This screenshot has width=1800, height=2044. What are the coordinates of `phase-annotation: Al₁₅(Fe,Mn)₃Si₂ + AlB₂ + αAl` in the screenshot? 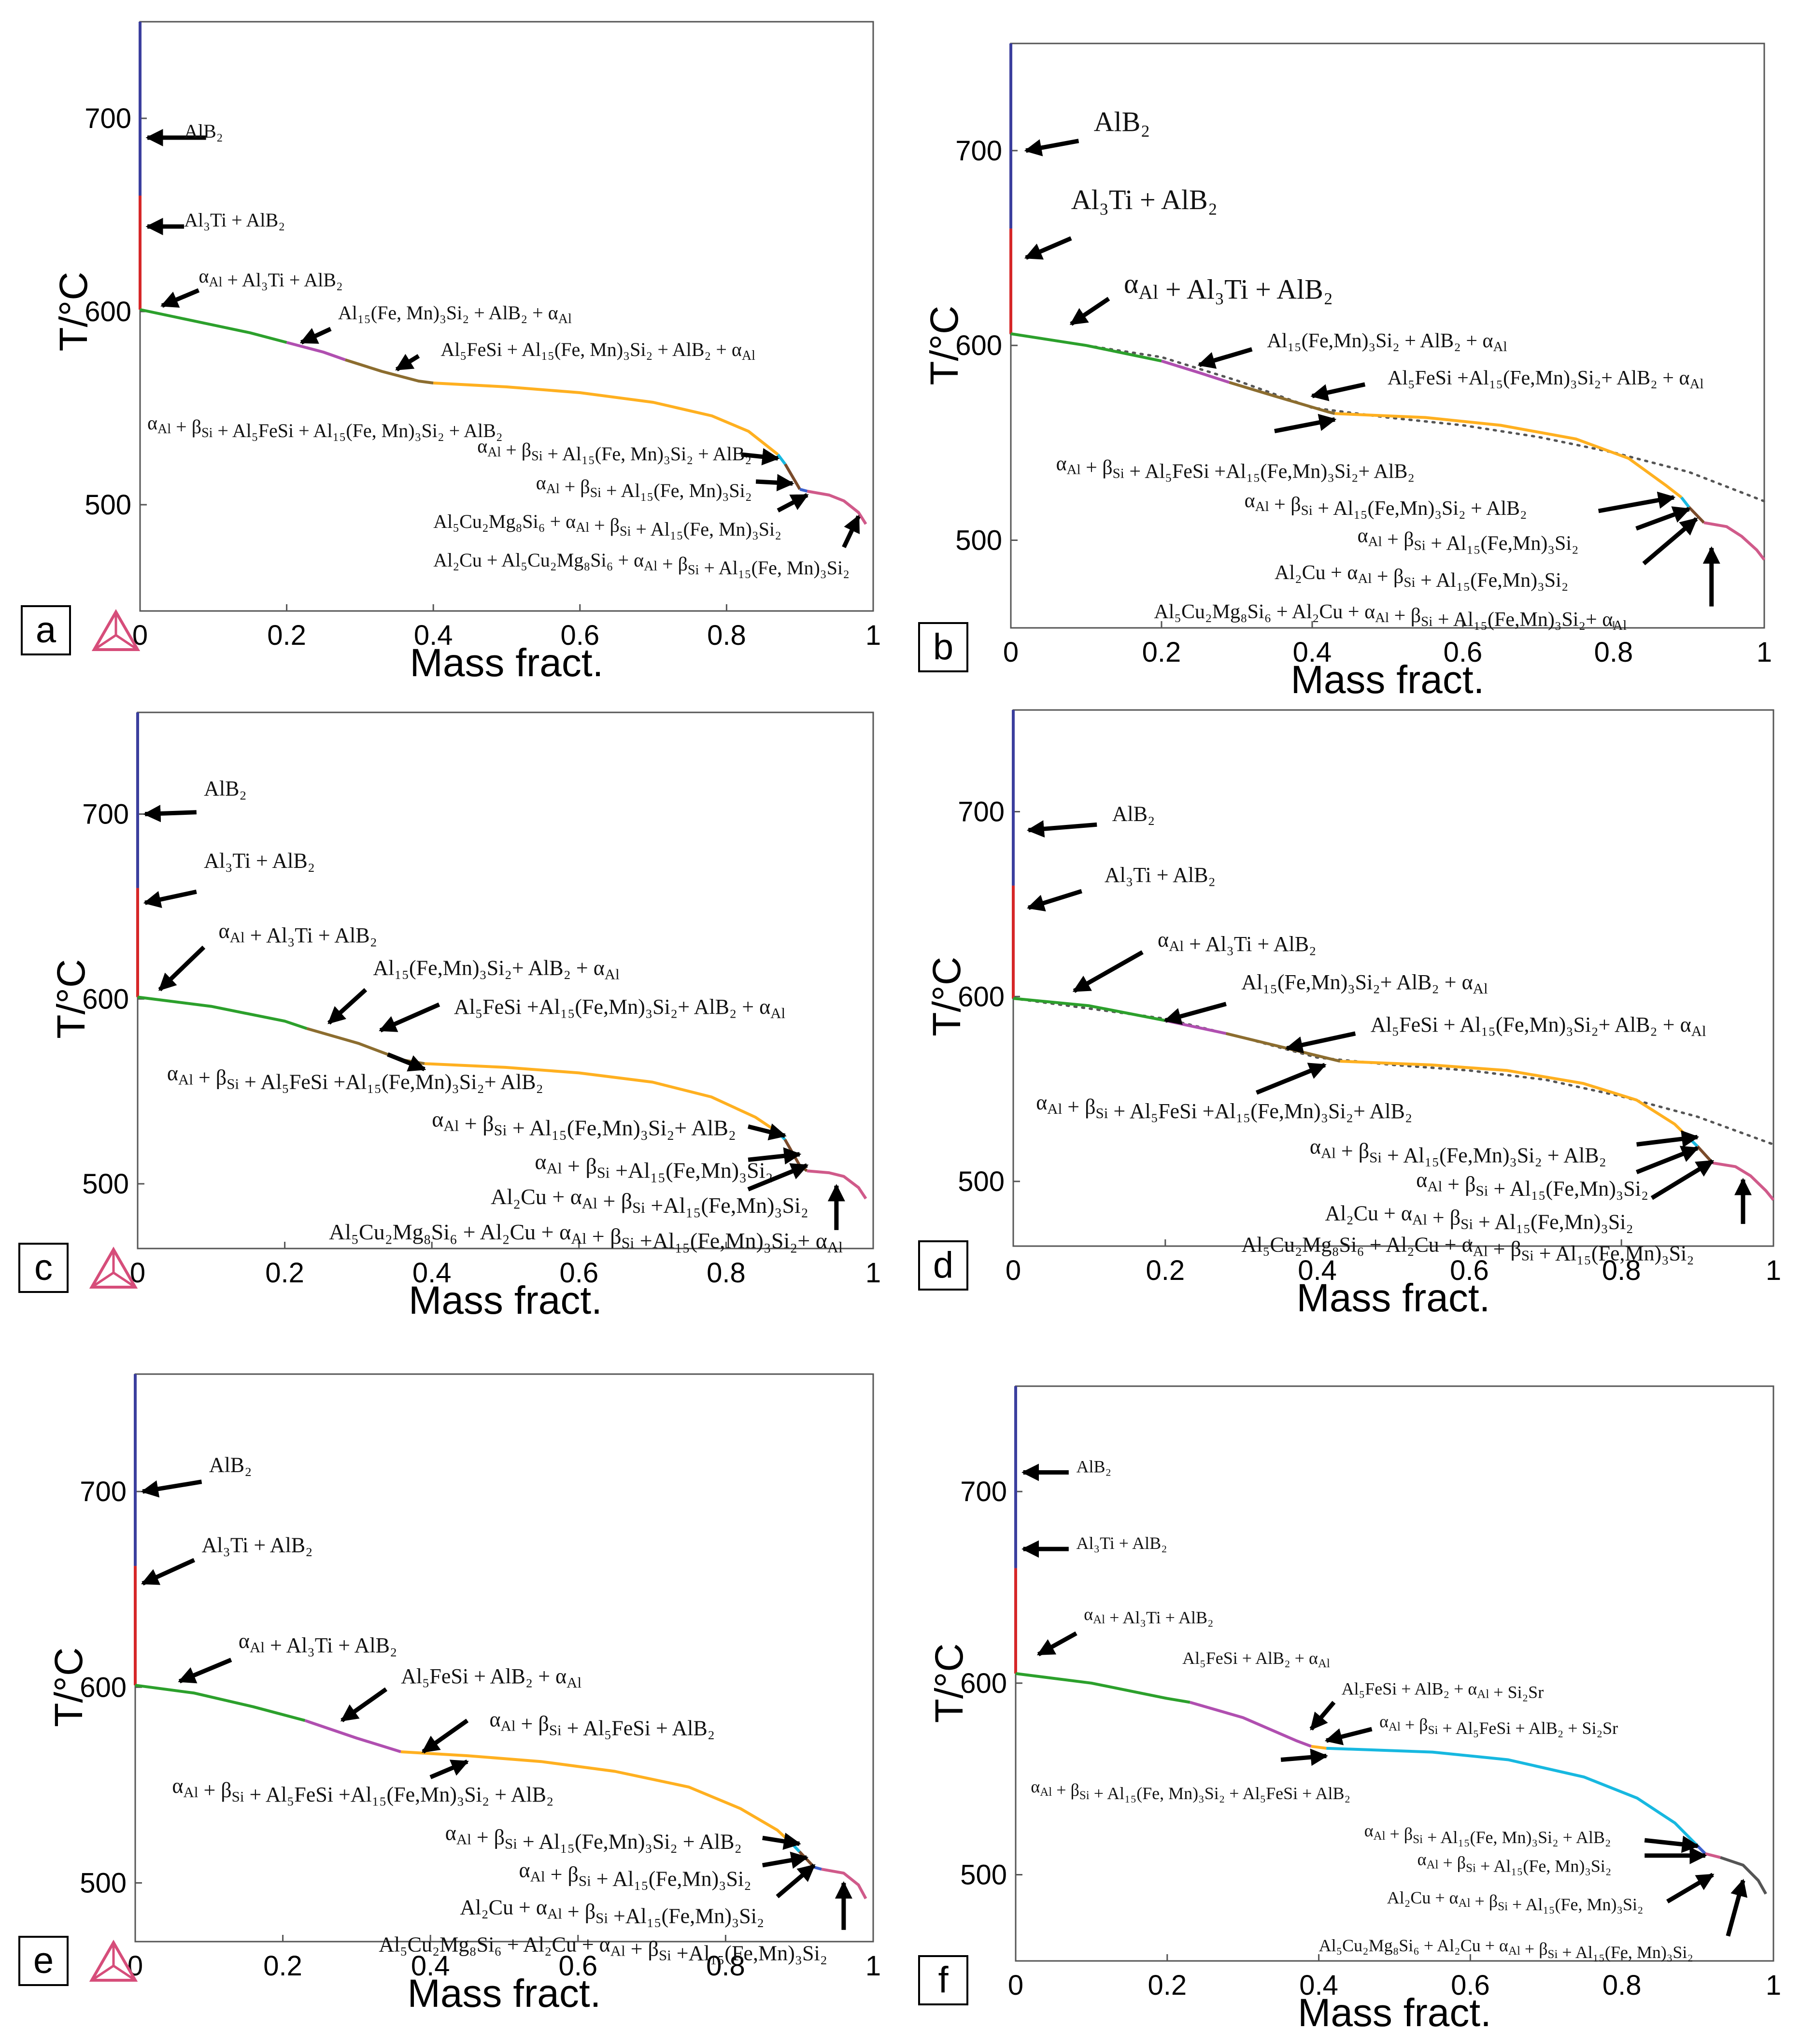 It's located at (1387, 343).